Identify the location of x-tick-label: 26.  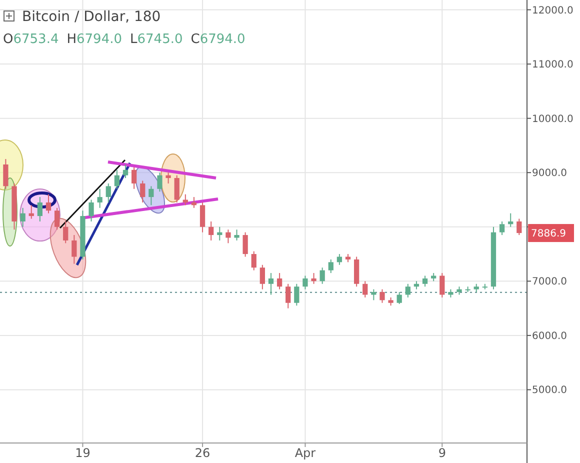
(202, 453).